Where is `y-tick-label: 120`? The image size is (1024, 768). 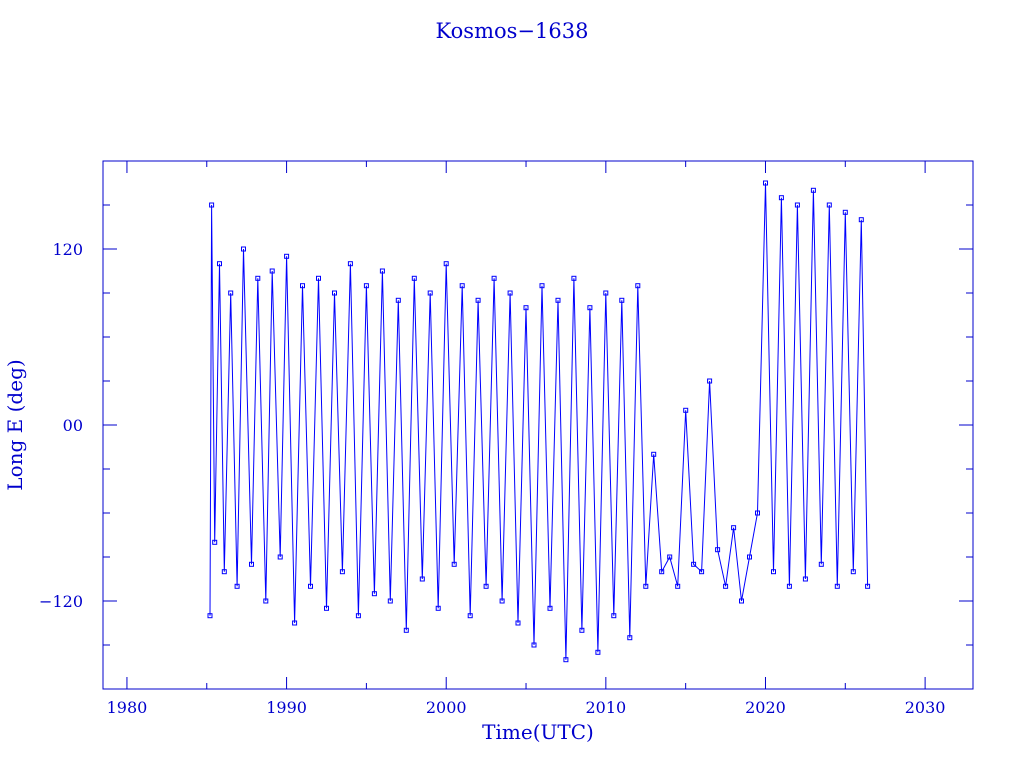
y-tick-label: 120 is located at coordinates (67, 249).